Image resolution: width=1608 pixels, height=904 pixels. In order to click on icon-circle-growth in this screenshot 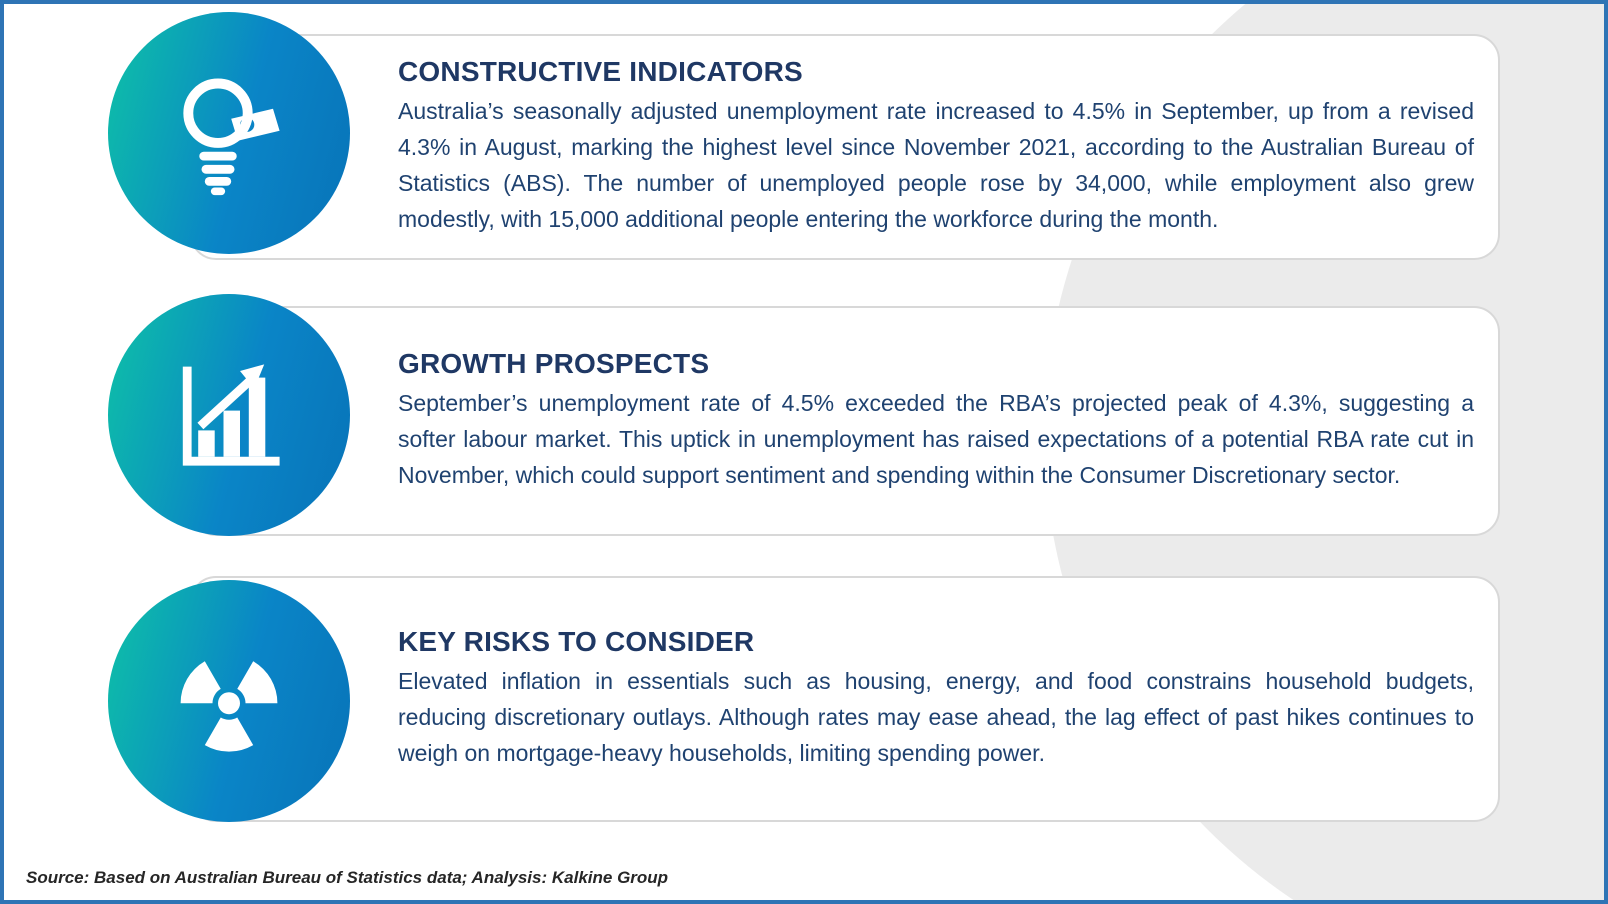, I will do `click(229, 415)`.